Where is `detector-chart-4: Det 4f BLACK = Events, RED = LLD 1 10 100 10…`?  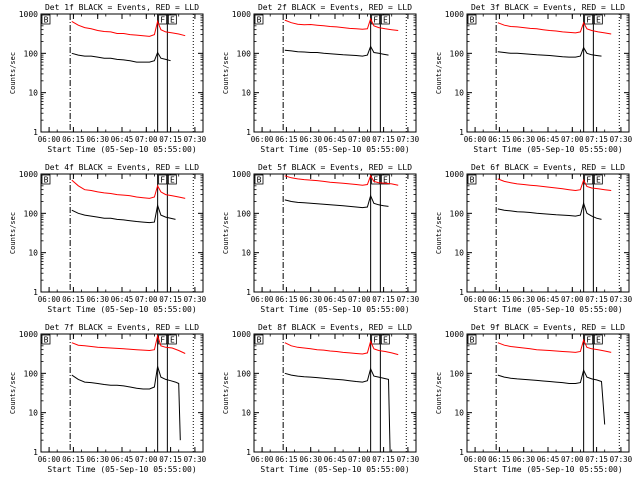 detector-chart-4: Det 4f BLACK = Events, RED = LLD 1 10 100 10… is located at coordinates (108, 238).